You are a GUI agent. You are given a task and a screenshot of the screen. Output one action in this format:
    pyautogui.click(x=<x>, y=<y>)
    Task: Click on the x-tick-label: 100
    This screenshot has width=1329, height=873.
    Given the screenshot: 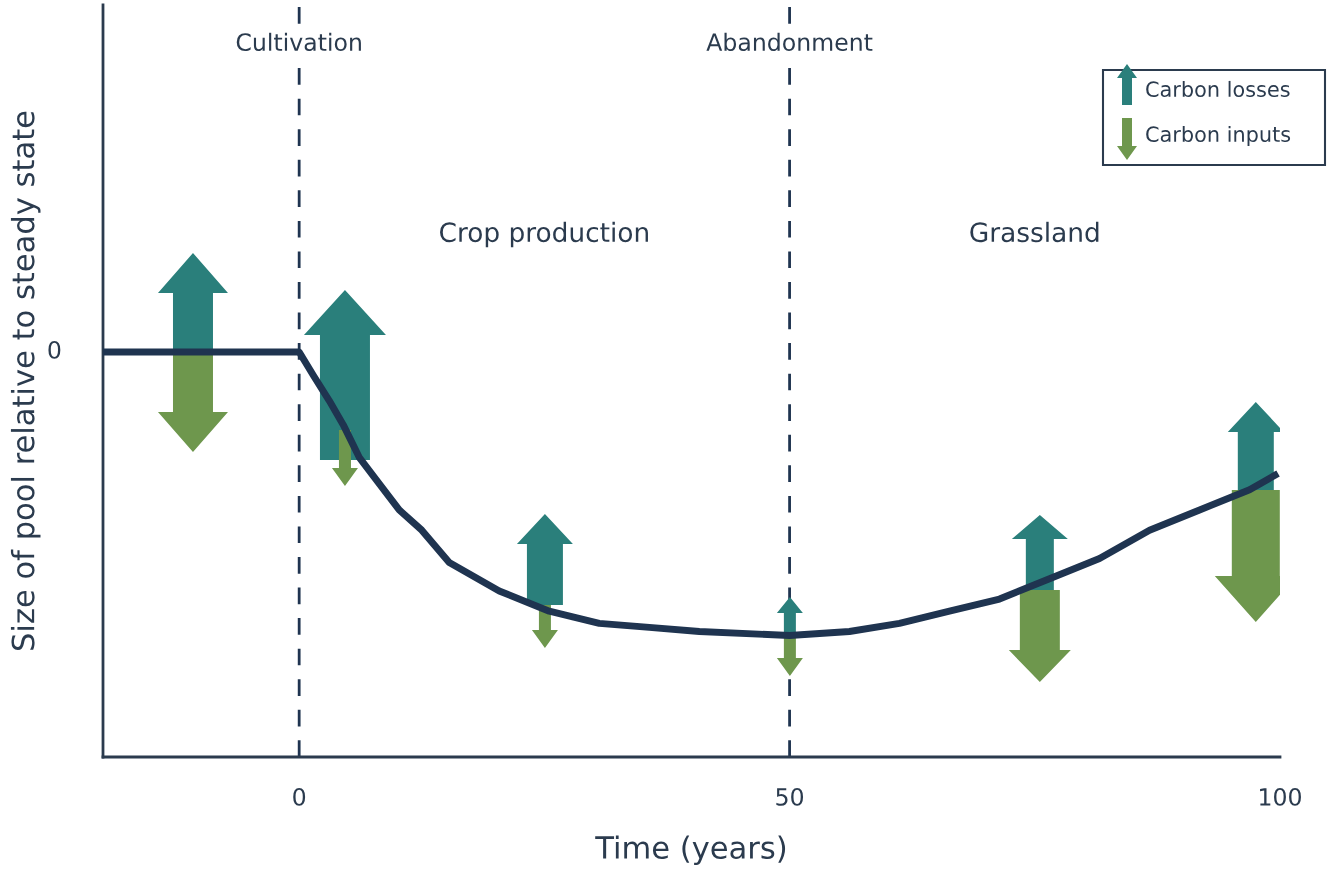 What is the action you would take?
    pyautogui.click(x=1280, y=796)
    